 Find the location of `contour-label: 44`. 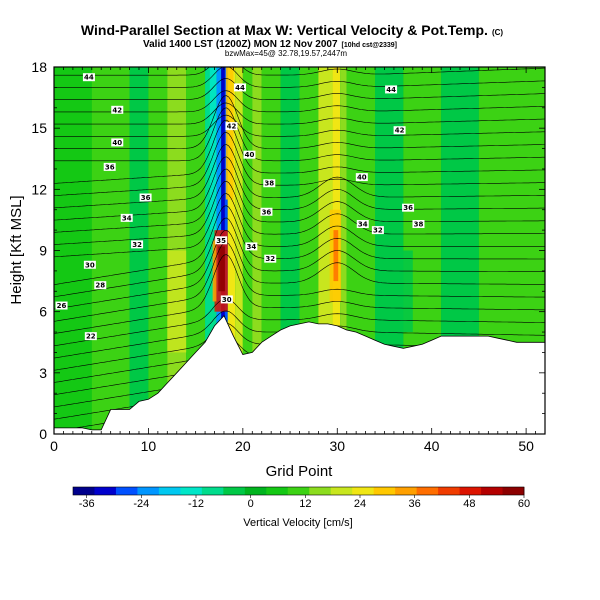

contour-label: 44 is located at coordinates (391, 89).